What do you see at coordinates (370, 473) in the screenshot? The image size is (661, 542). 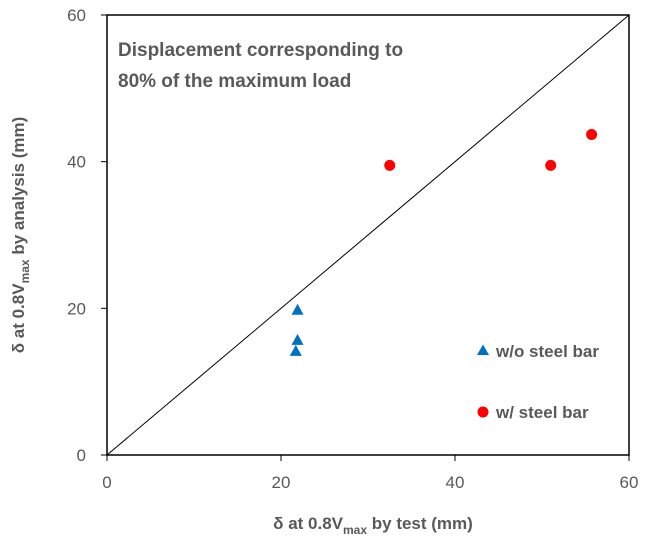 I see `x-axis: 0 20 40 60` at bounding box center [370, 473].